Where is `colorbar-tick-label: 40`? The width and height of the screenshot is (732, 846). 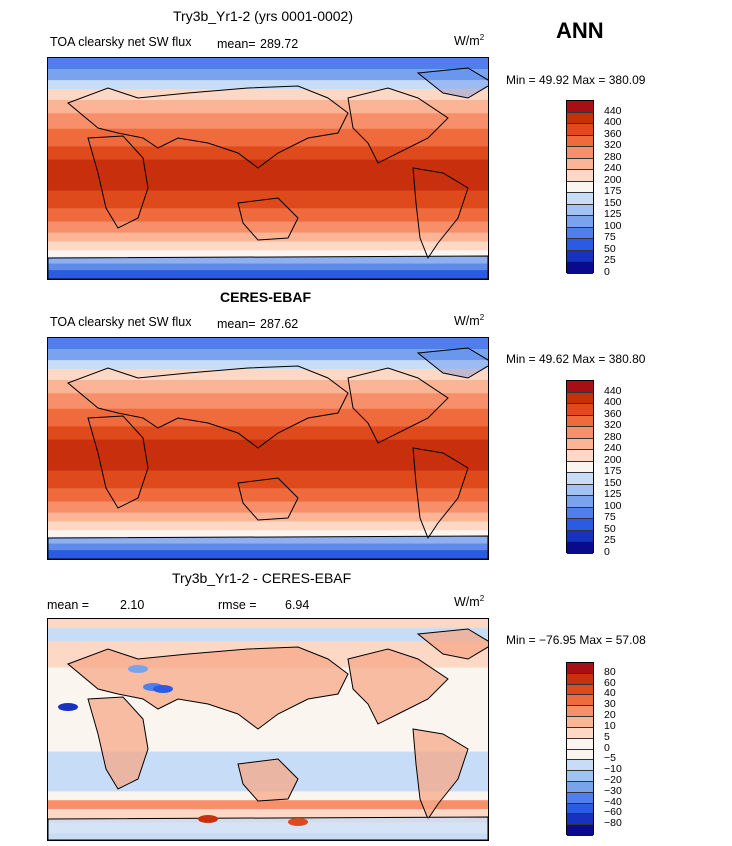 colorbar-tick-label: 40 is located at coordinates (610, 693).